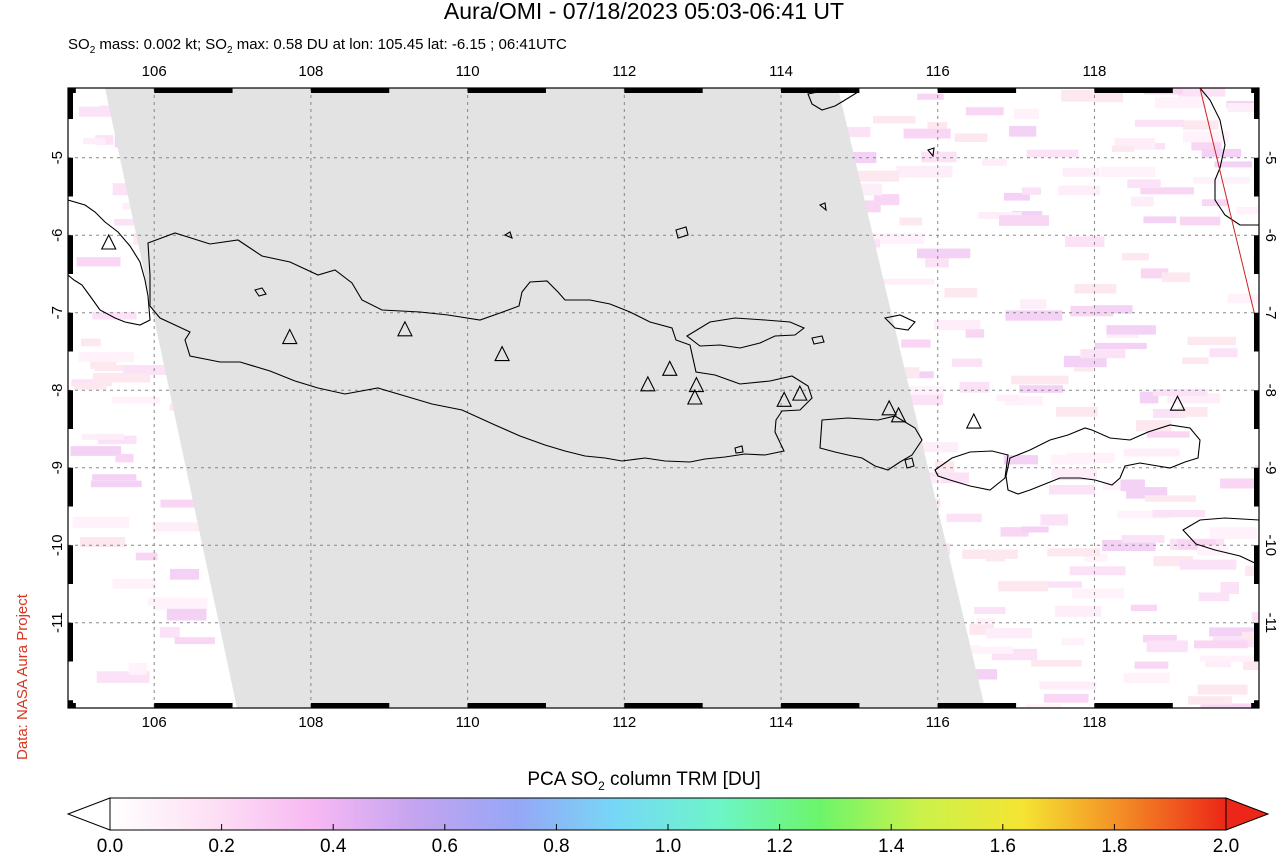  Describe the element at coordinates (909, 463) in the screenshot. I see `nusa-penida` at that location.